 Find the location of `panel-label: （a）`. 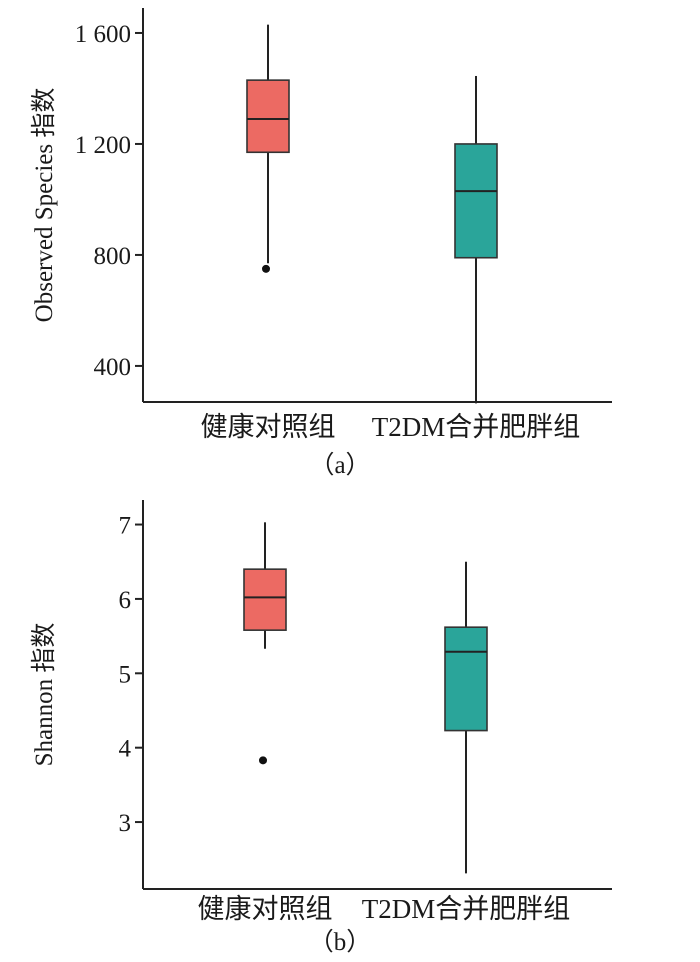

panel-label: （a） is located at coordinates (339, 465).